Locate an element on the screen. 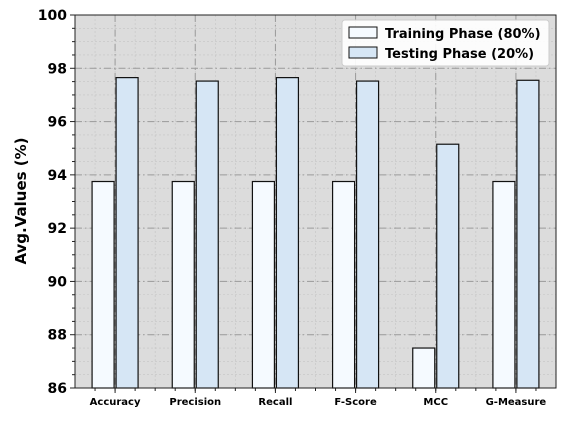 The width and height of the screenshot is (571, 421). x-tick-label: F-Score is located at coordinates (355, 402).